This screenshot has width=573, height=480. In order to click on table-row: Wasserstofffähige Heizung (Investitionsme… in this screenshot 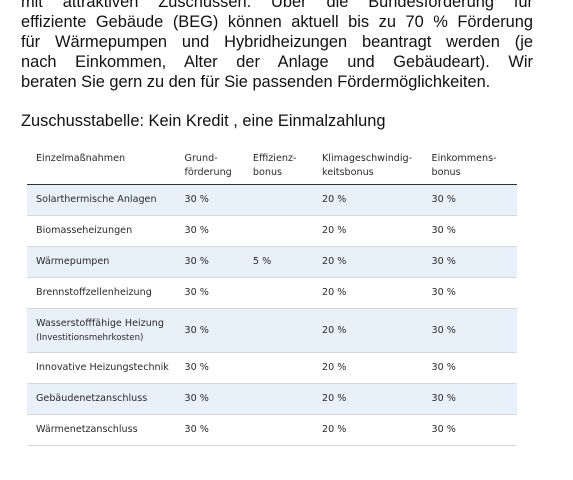, I will do `click(272, 330)`.